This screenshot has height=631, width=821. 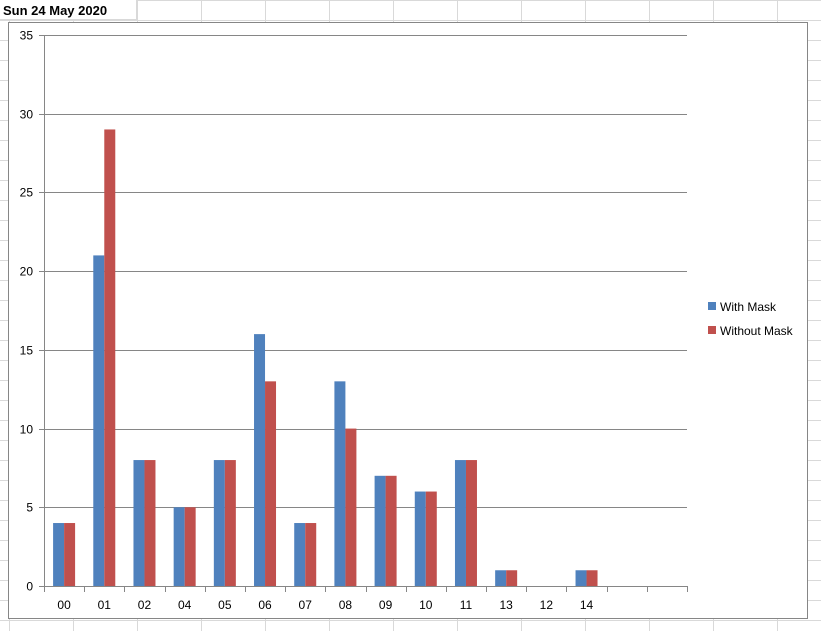 I want to click on x-tick-label: 12, so click(x=547, y=605).